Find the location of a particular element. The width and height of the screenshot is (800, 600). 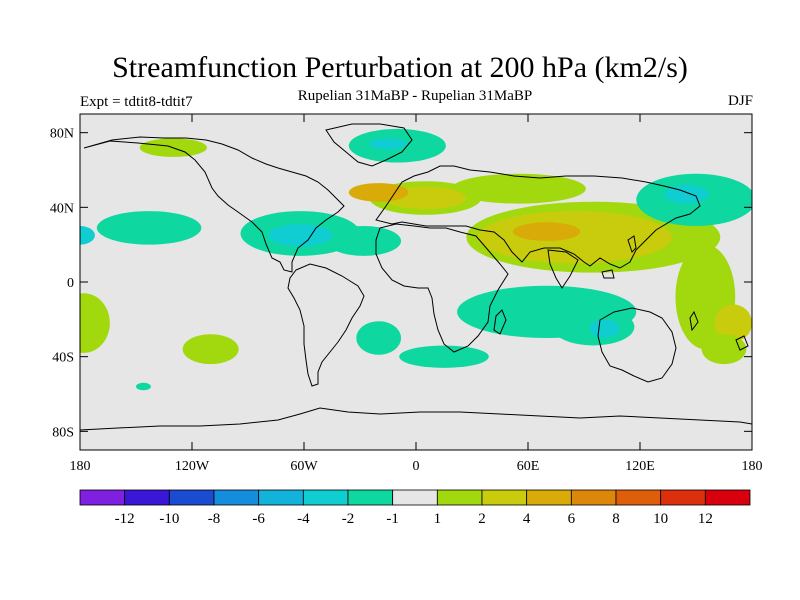

x-tick-label: 0 is located at coordinates (416, 466).